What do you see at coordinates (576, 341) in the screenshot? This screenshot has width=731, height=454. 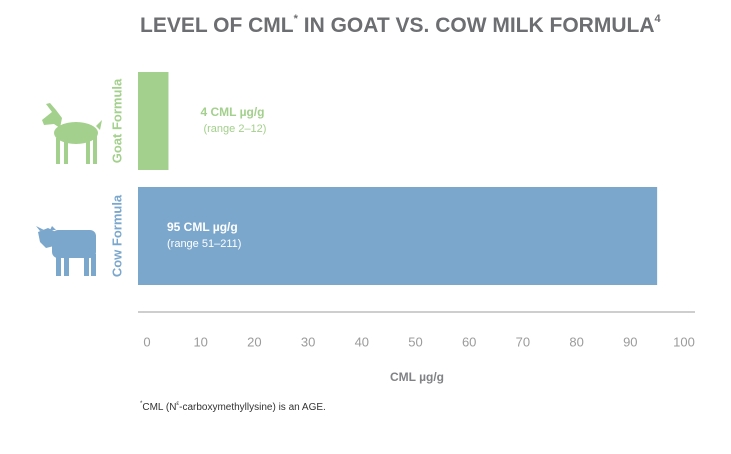 I see `x-tick-label: 80` at bounding box center [576, 341].